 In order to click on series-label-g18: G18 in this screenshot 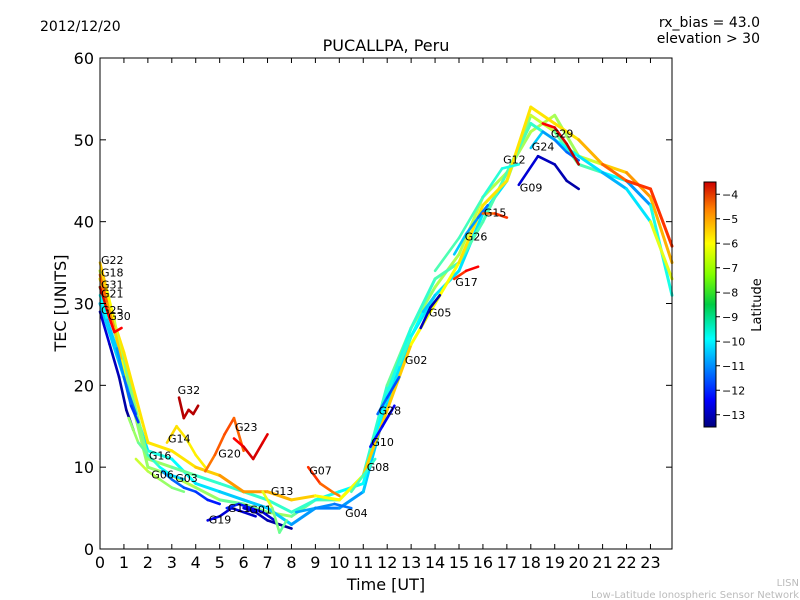, I will do `click(112, 272)`.